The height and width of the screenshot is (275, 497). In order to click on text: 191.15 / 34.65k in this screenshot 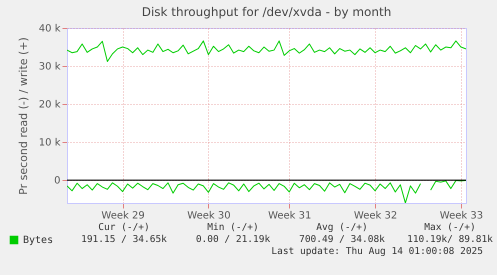, I will do `click(124, 239)`.